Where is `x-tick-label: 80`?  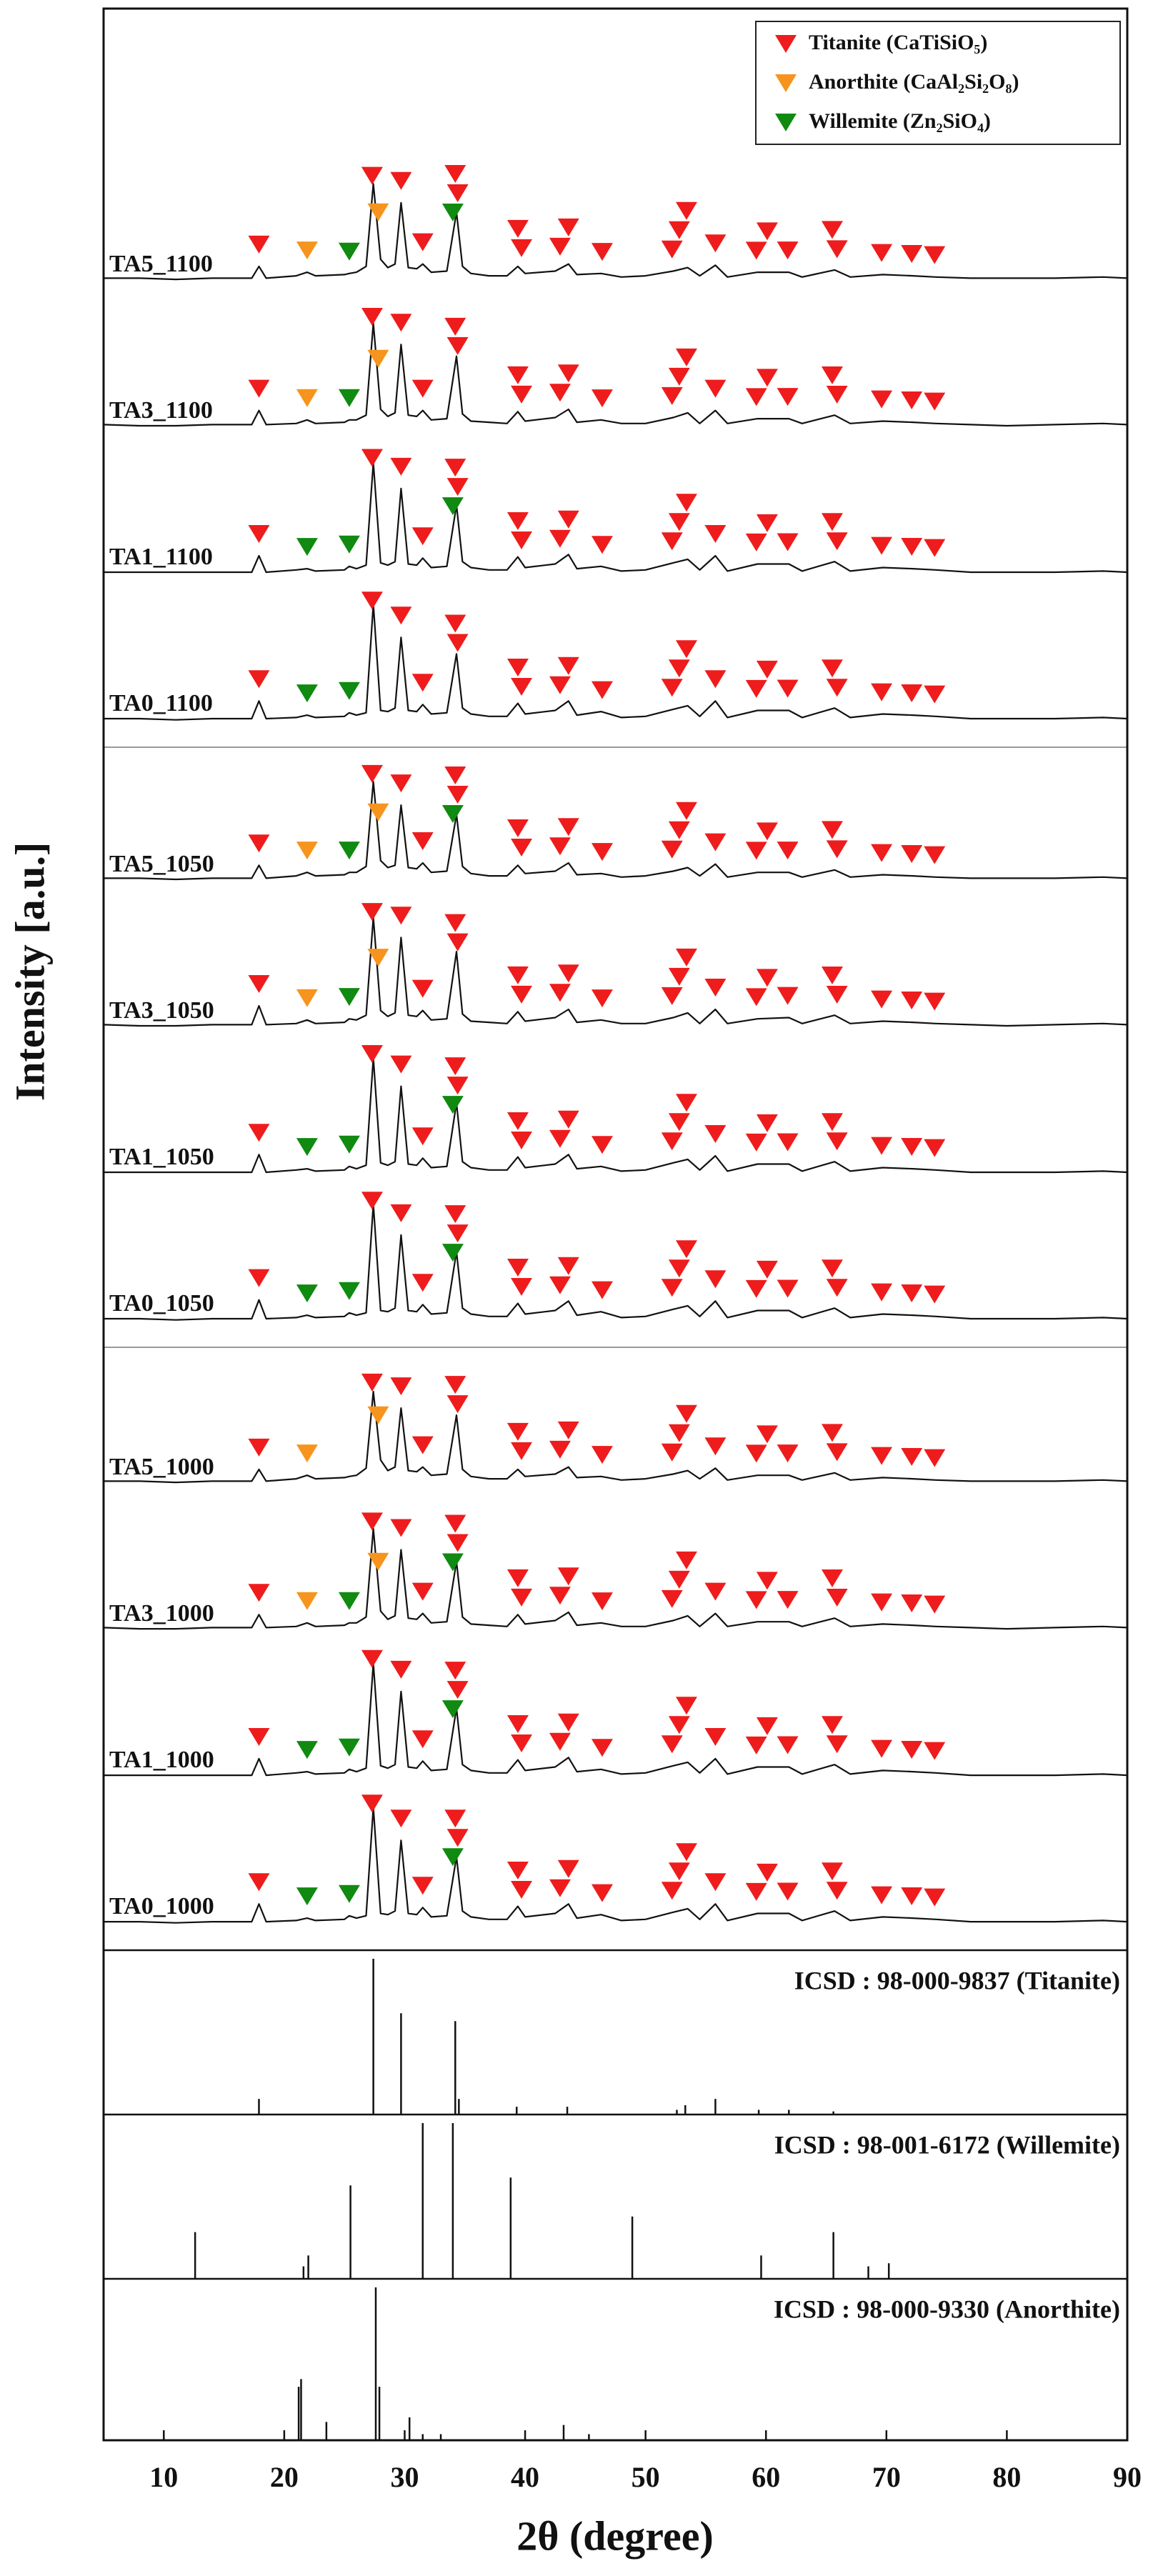
x-tick-label: 80 is located at coordinates (1006, 2477).